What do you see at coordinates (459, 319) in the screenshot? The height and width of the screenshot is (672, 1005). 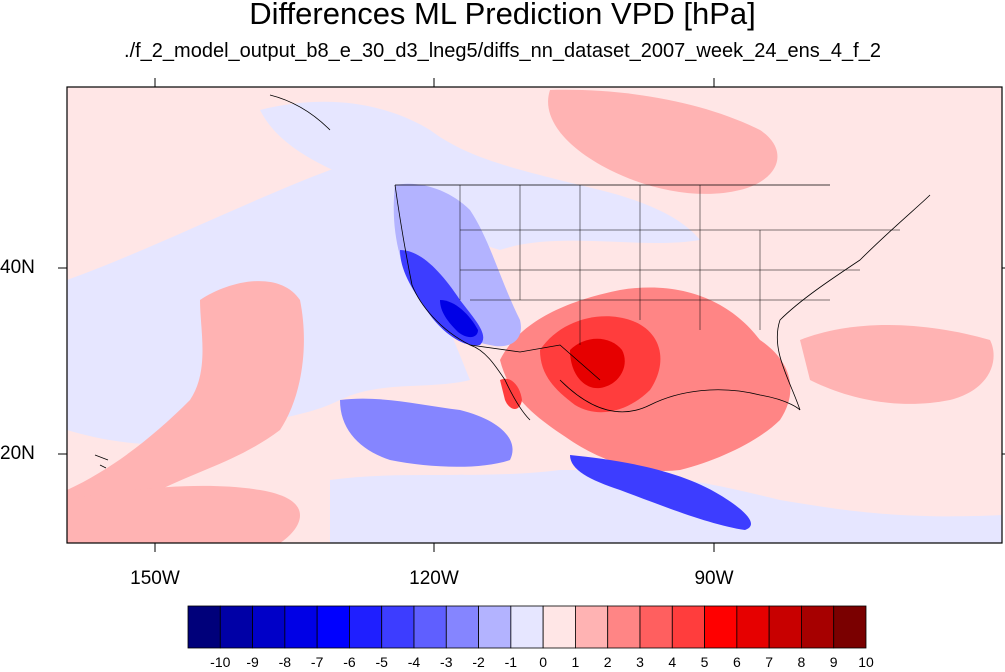 I see `field-blue4-socal` at bounding box center [459, 319].